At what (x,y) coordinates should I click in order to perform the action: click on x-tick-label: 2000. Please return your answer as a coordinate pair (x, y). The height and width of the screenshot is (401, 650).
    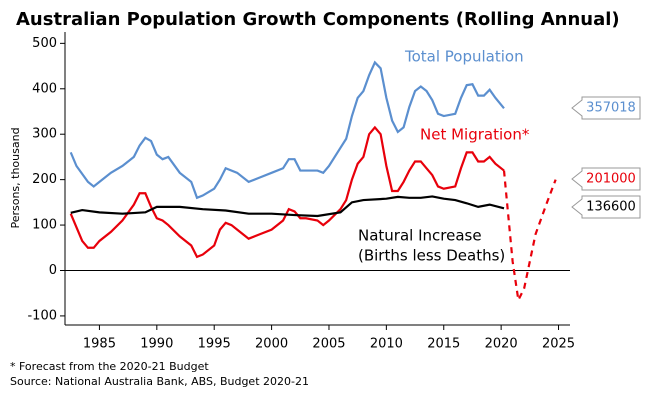
    Looking at the image, I should click on (271, 344).